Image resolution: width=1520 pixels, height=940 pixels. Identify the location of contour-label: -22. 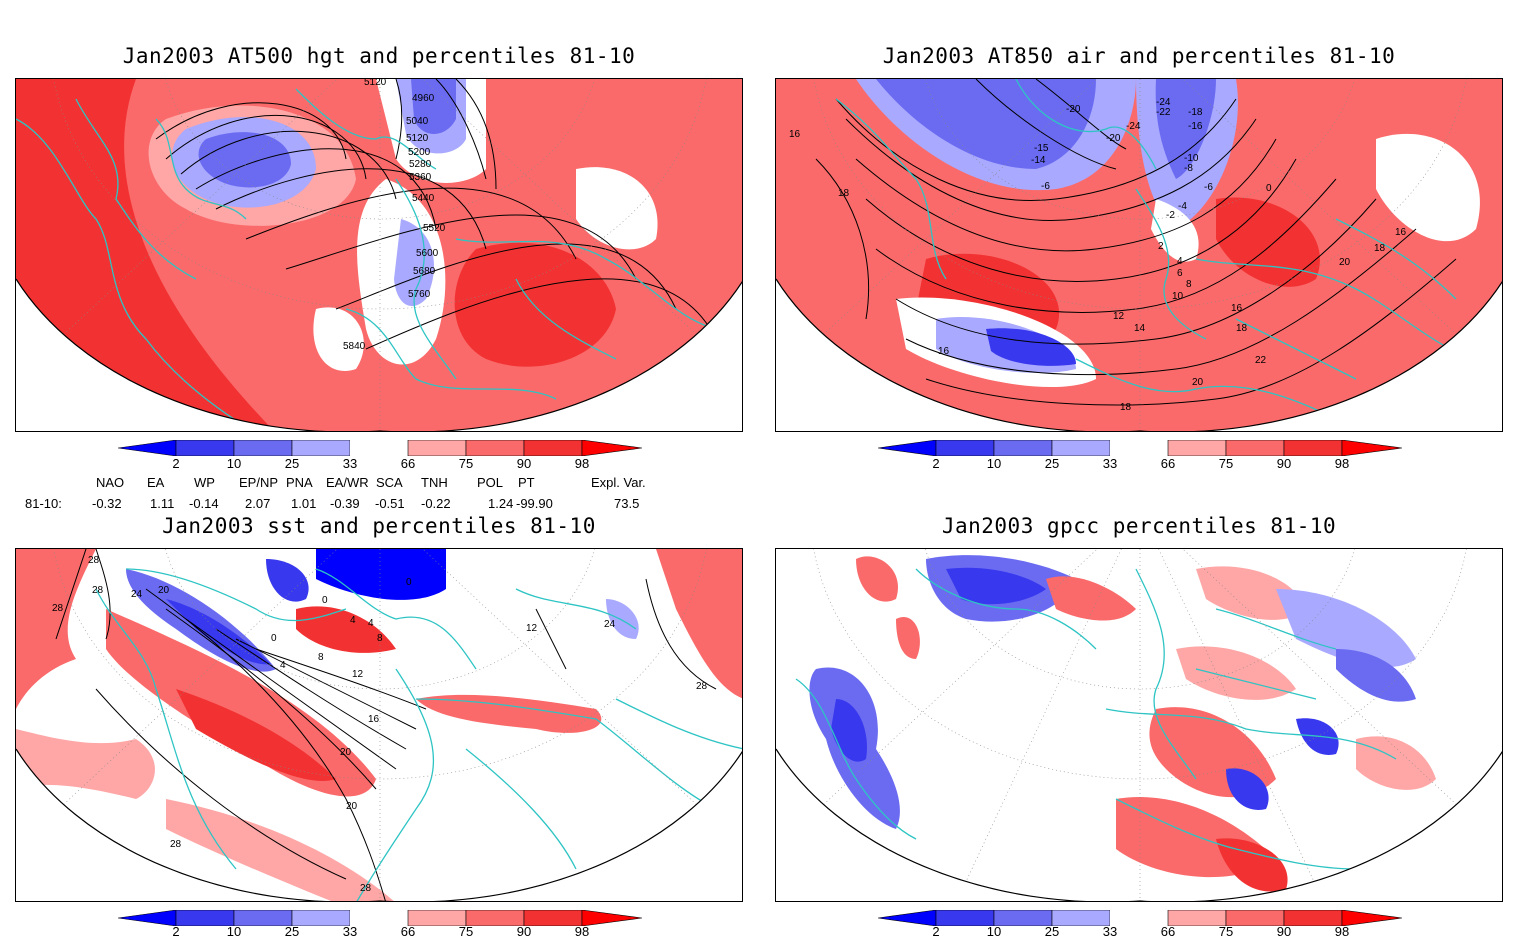
(1163, 112).